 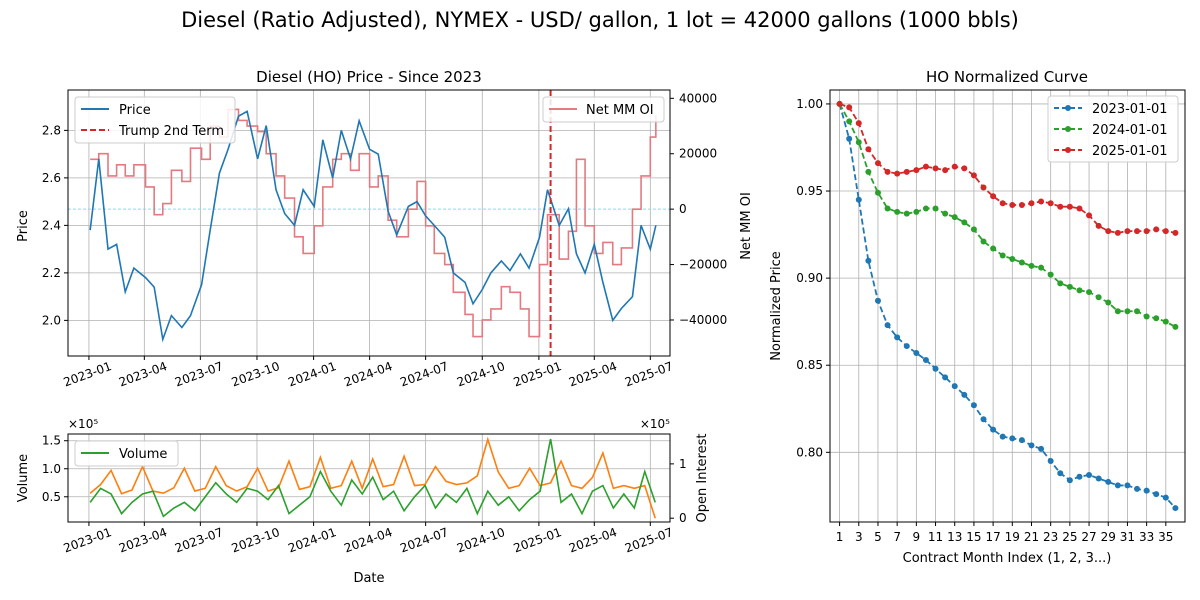 What do you see at coordinates (83, 424) in the screenshot?
I see `volume-offset-text: ×10⁵` at bounding box center [83, 424].